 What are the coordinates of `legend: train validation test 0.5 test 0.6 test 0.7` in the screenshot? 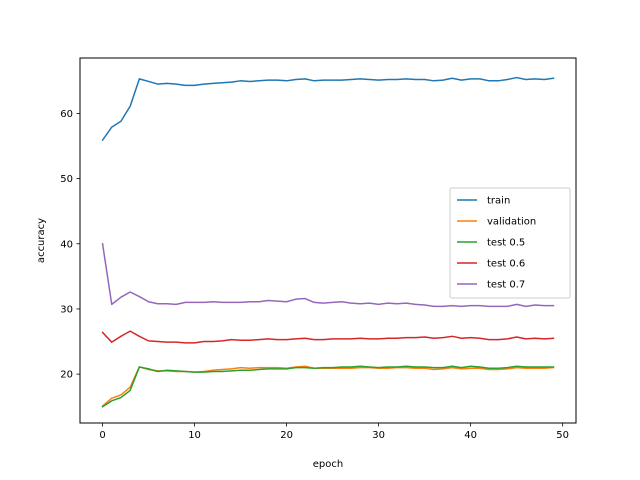 It's located at (510, 243).